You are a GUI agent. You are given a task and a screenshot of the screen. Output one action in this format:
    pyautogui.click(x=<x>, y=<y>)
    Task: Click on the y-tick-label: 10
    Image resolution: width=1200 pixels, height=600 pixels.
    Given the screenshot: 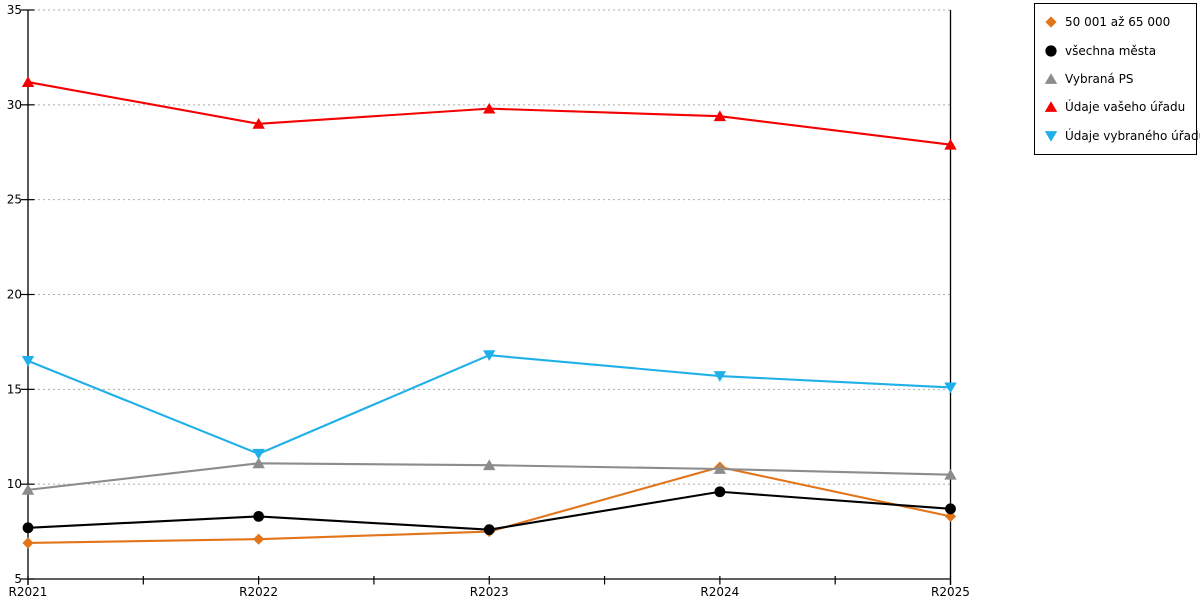 What is the action you would take?
    pyautogui.click(x=14, y=484)
    